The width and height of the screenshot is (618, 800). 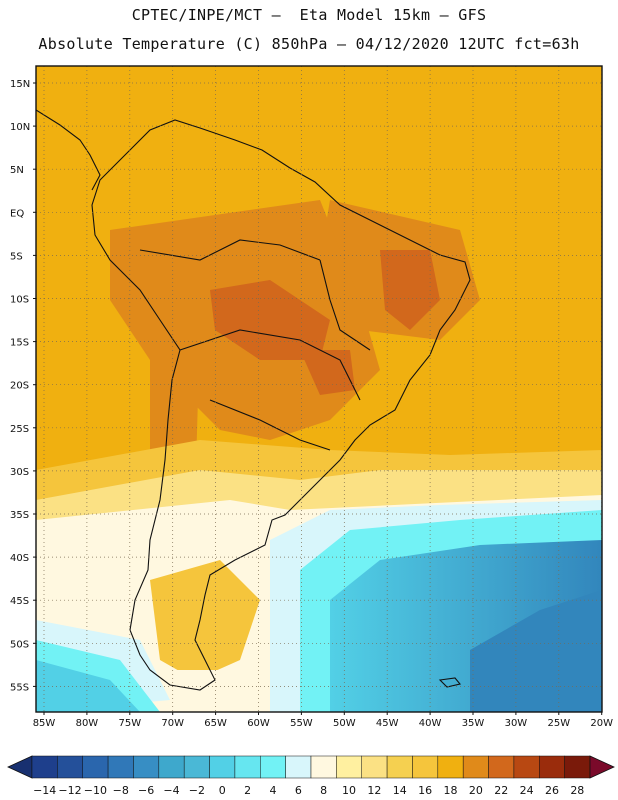 What do you see at coordinates (349, 790) in the screenshot?
I see `colorbar-label: 10` at bounding box center [349, 790].